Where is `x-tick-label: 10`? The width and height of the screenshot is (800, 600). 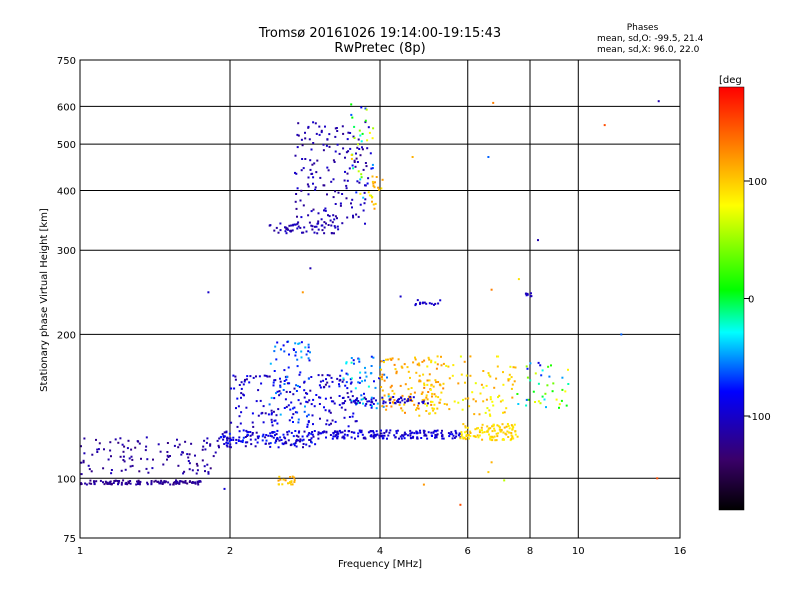
x-tick-label: 10 is located at coordinates (578, 551).